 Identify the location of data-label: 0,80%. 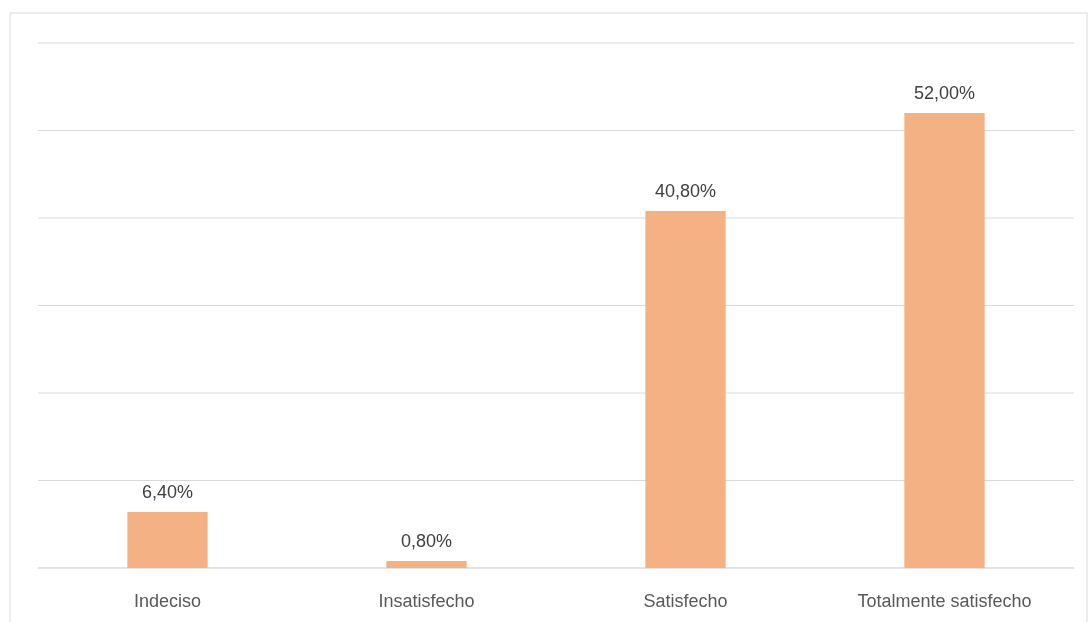
(426, 541).